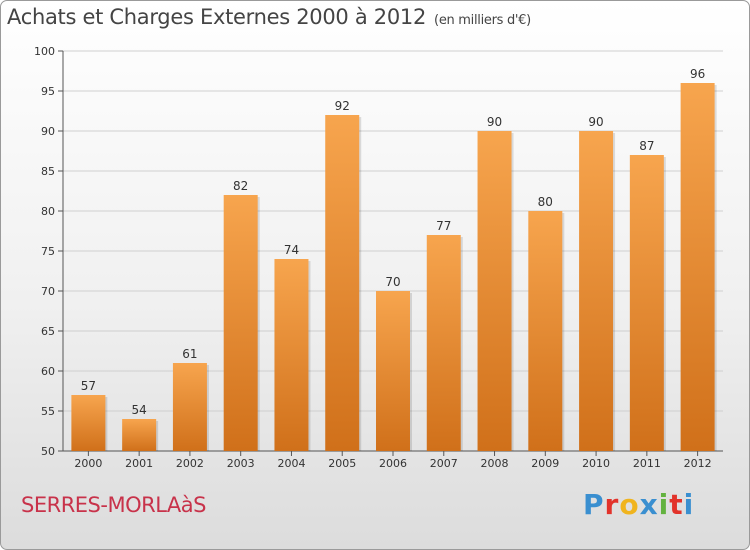 This screenshot has height=550, width=750. I want to click on bar-value-label: 70, so click(392, 282).